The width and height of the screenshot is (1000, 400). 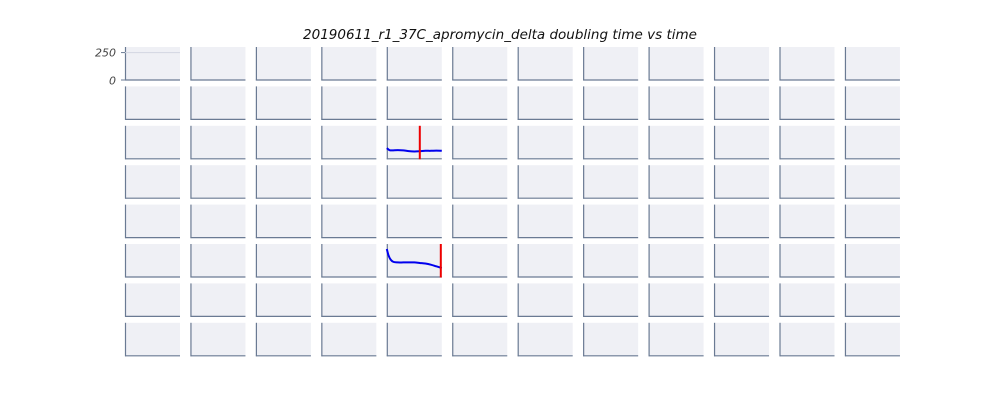 I want to click on panel-r0-c5, so click(x=480, y=64).